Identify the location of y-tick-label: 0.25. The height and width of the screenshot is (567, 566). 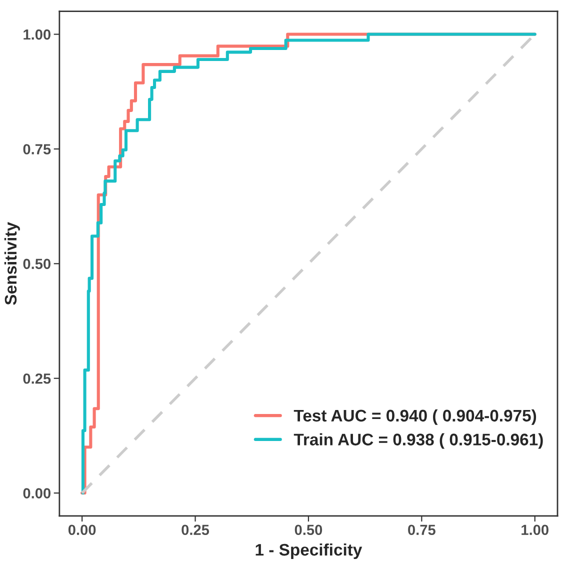
(37, 378).